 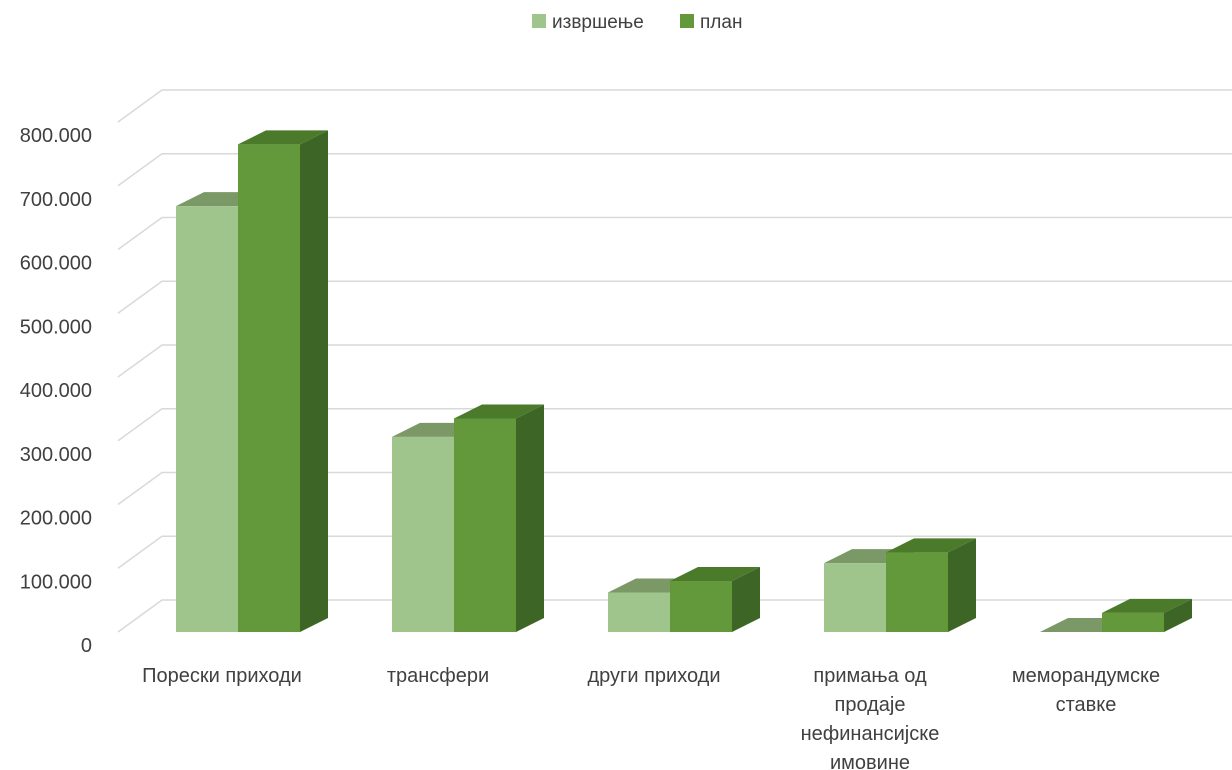 I want to click on x-category-label-line: примања од, so click(x=870, y=676).